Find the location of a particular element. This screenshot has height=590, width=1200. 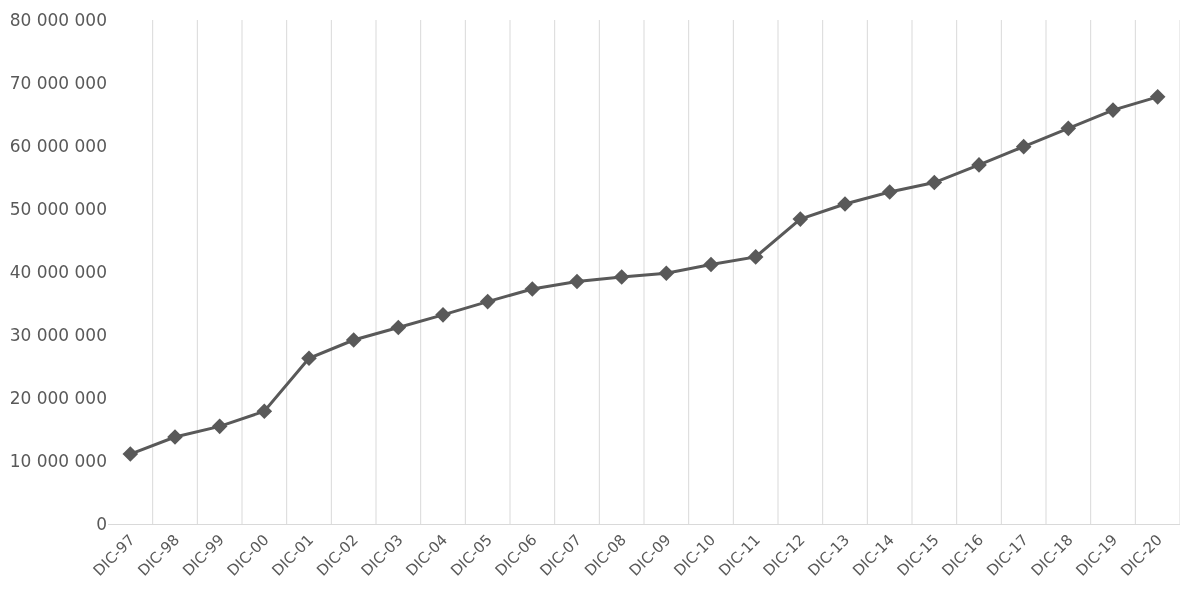

y-tick-label: 30 000 000 is located at coordinates (58, 334).